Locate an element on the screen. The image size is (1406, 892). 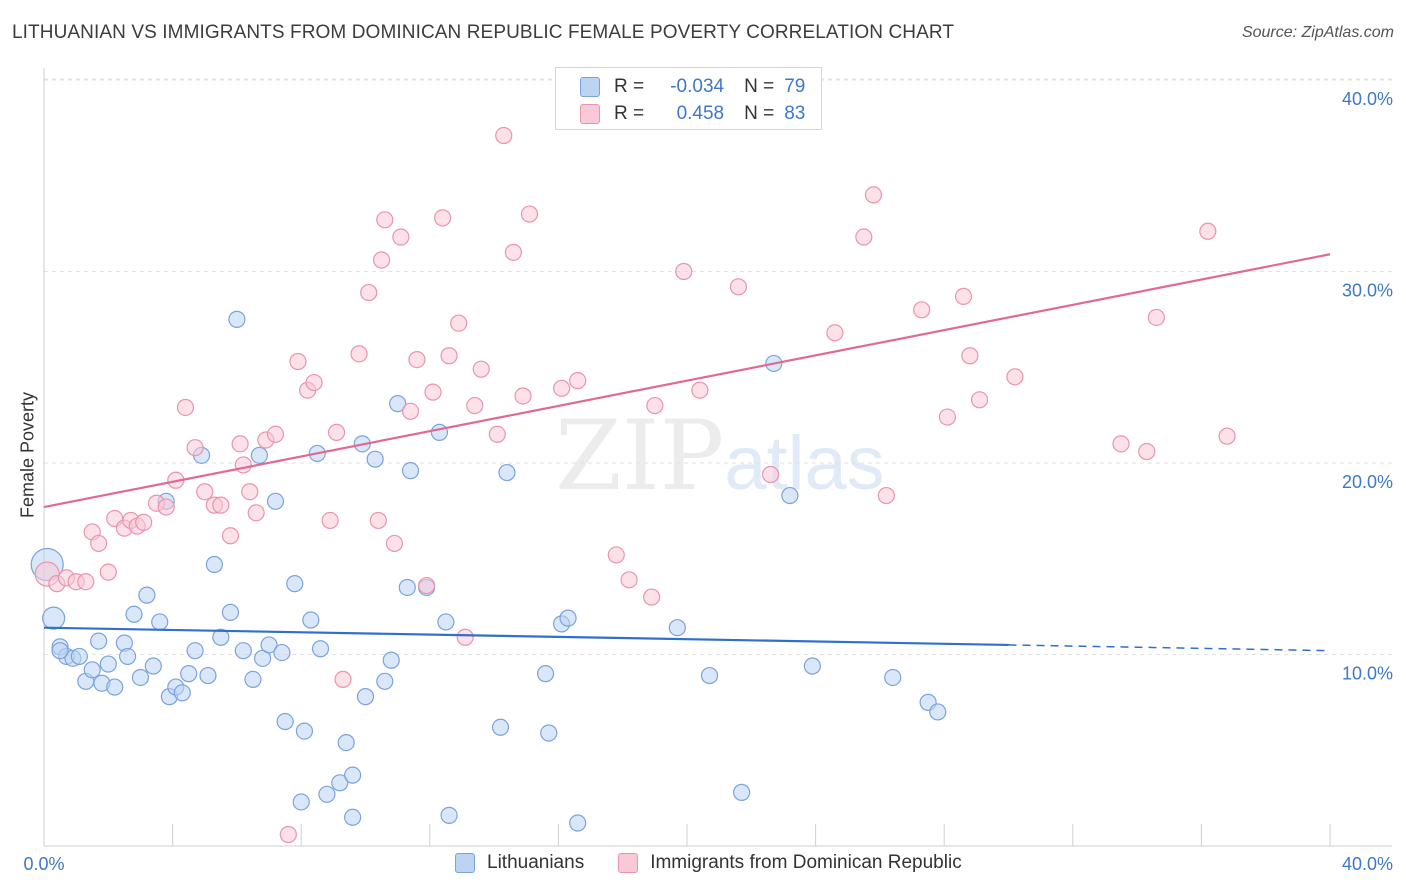
dominican-legend-swatch is located at coordinates (628, 863).